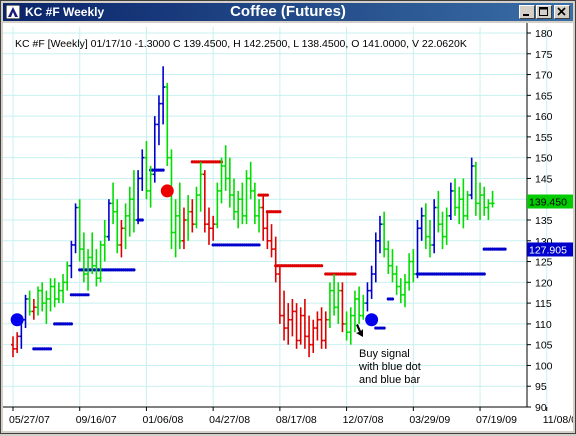  What do you see at coordinates (526, 15) in the screenshot?
I see `minimize-icon` at bounding box center [526, 15].